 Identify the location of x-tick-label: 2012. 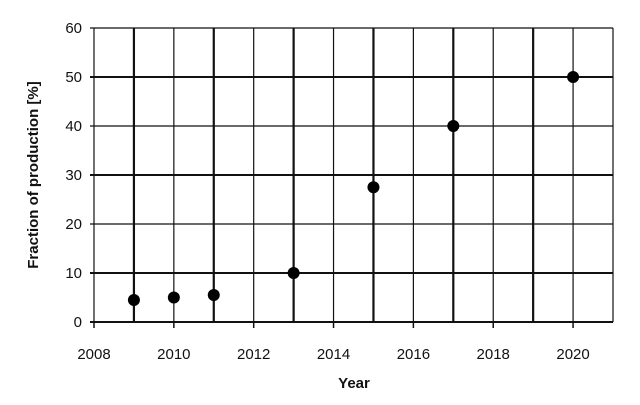
(253, 354).